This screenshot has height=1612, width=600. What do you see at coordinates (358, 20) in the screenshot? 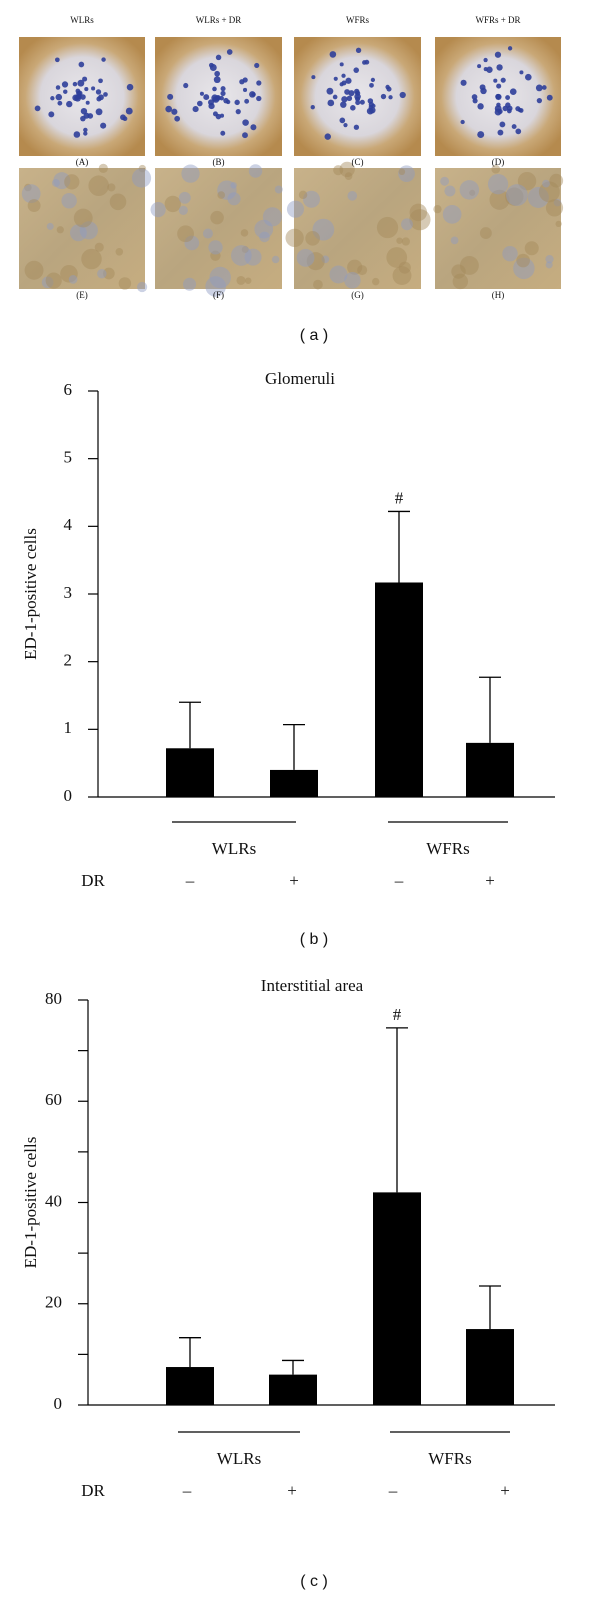
I see `column-title: WFRs` at bounding box center [358, 20].